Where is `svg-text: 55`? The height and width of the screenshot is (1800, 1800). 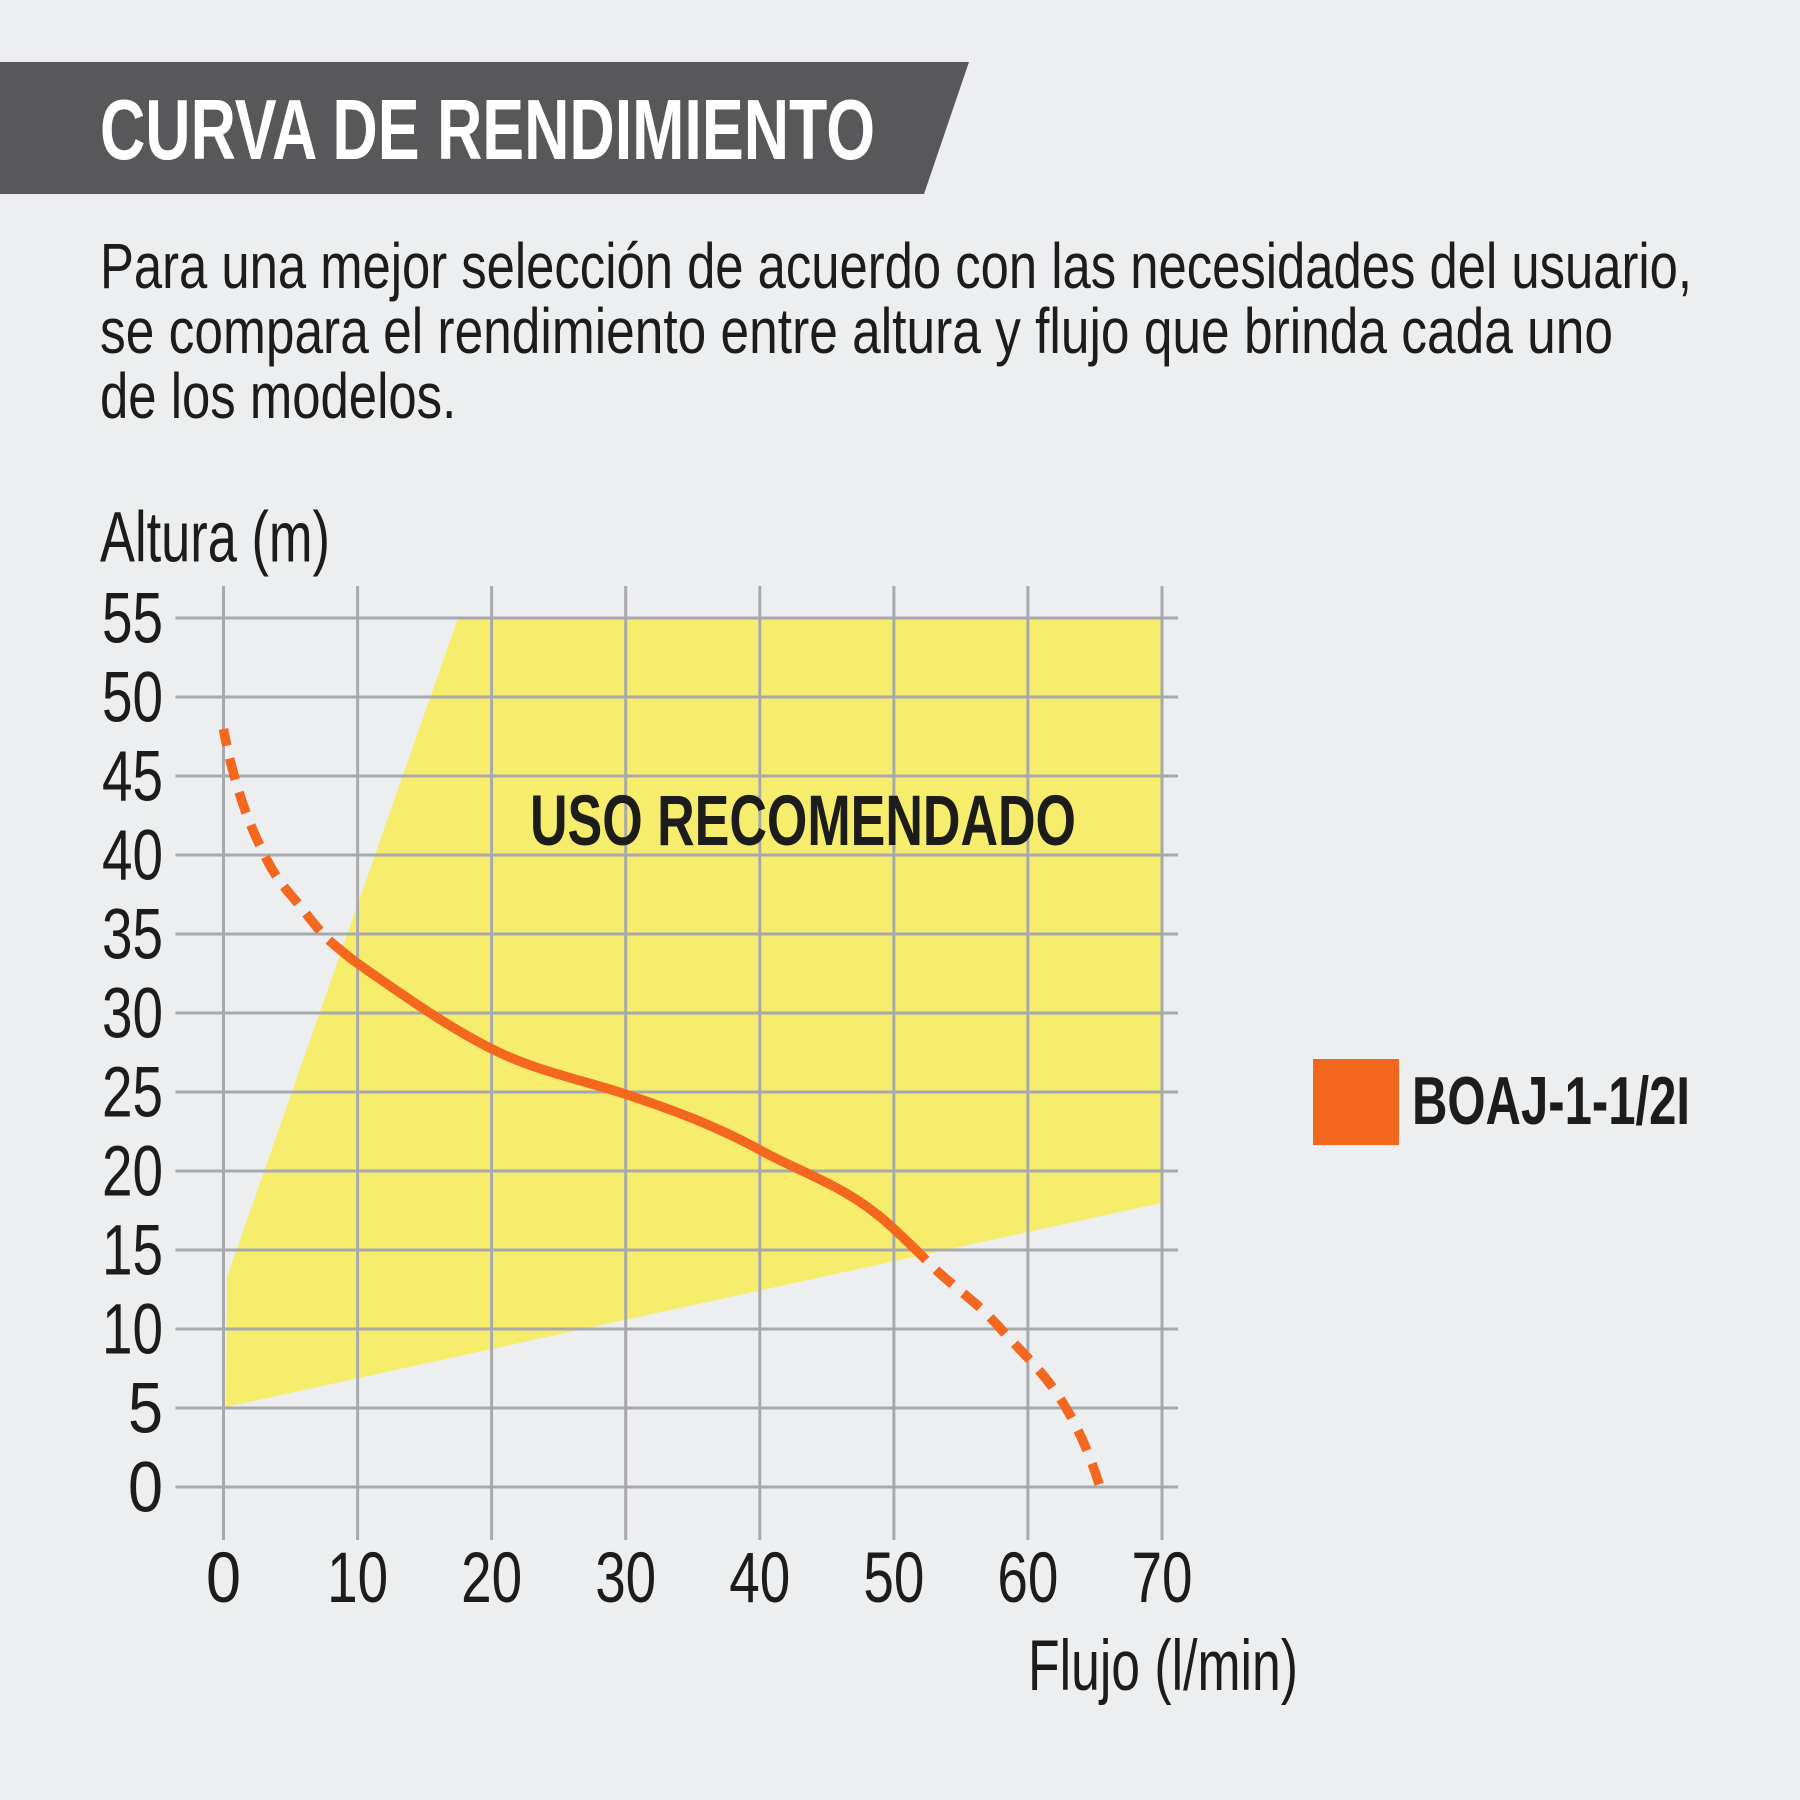 svg-text: 55 is located at coordinates (132, 619).